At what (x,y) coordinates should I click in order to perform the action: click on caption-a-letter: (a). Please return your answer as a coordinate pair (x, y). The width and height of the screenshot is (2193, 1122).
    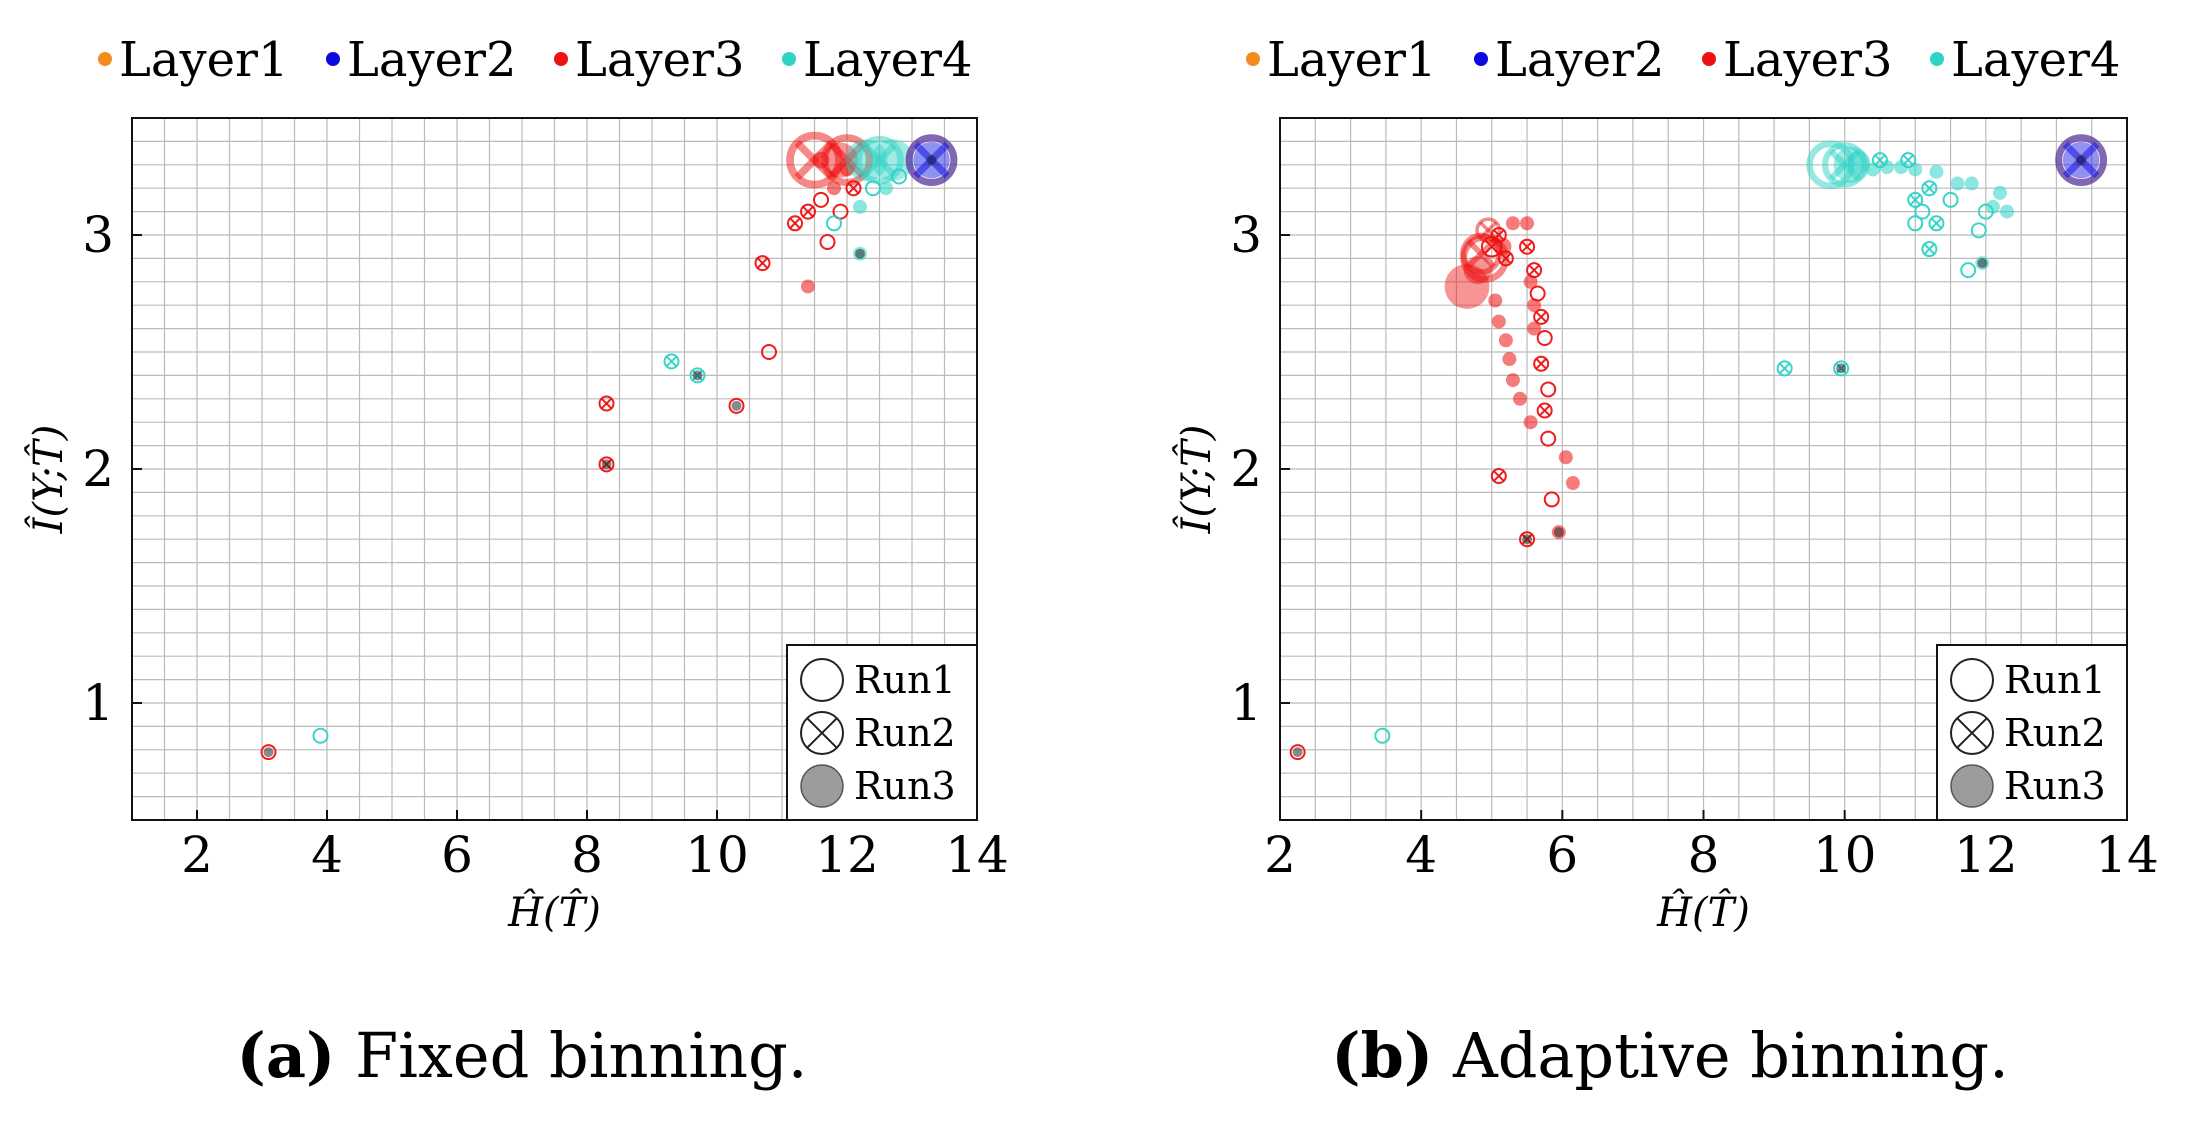
    Looking at the image, I should click on (286, 1055).